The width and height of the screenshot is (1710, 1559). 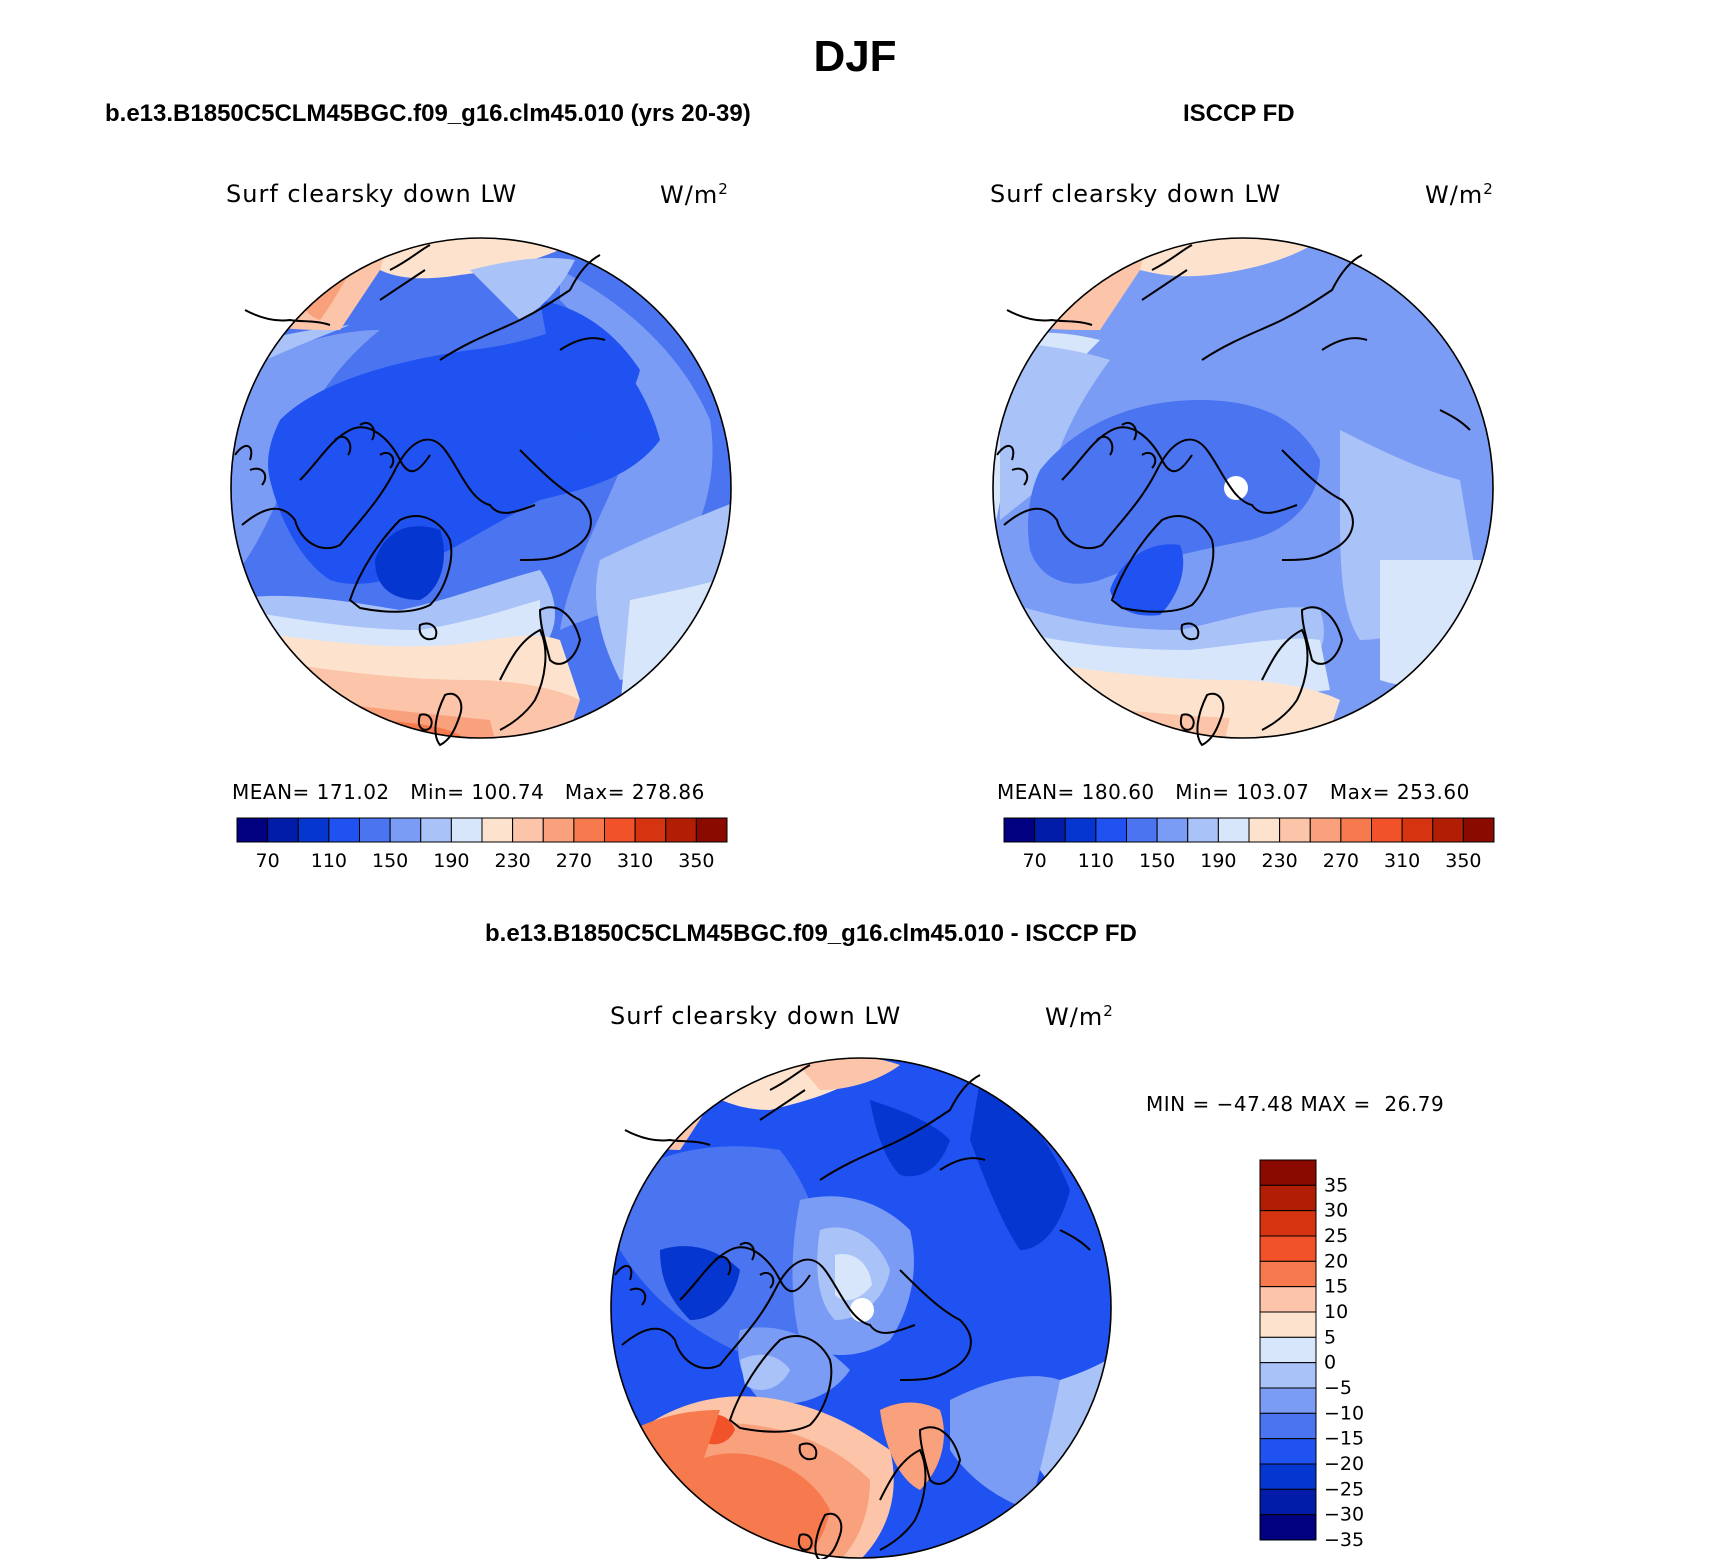 What do you see at coordinates (1336, 1185) in the screenshot?
I see `colorbar-tick-label: 35` at bounding box center [1336, 1185].